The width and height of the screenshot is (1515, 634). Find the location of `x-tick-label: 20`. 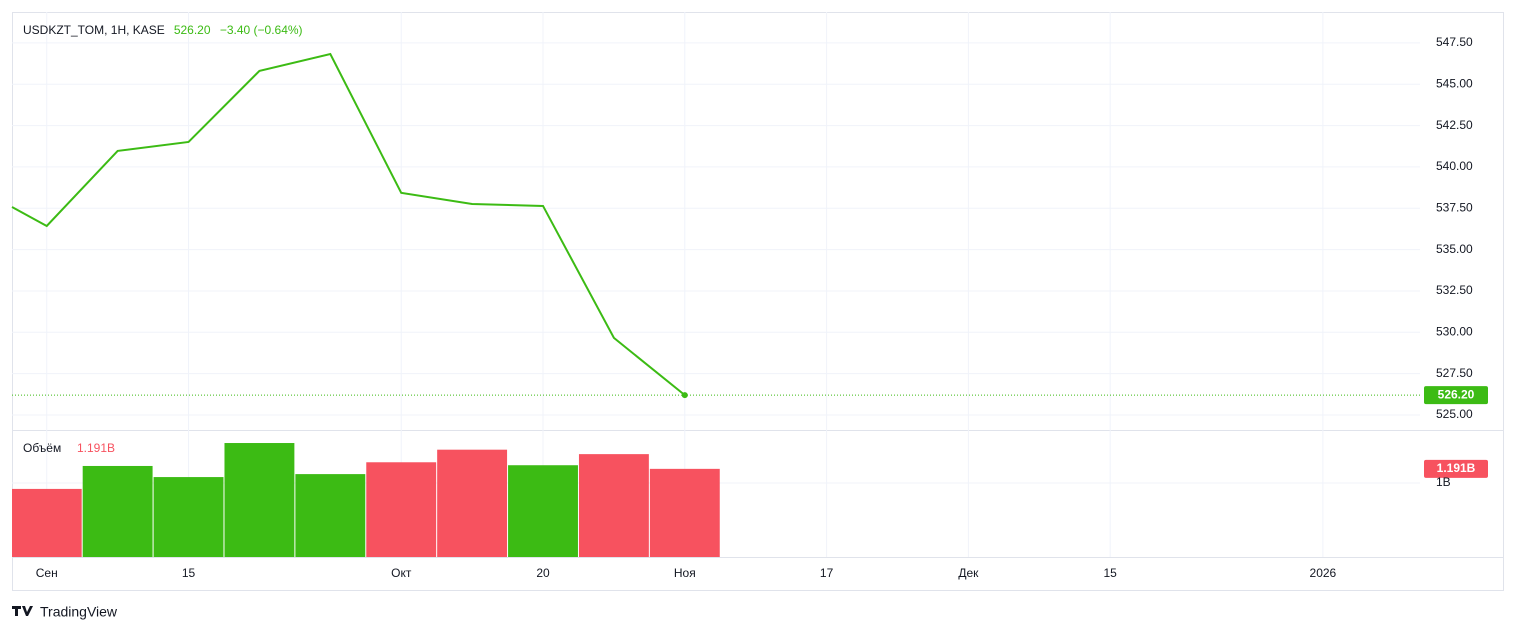

x-tick-label: 20 is located at coordinates (543, 573).